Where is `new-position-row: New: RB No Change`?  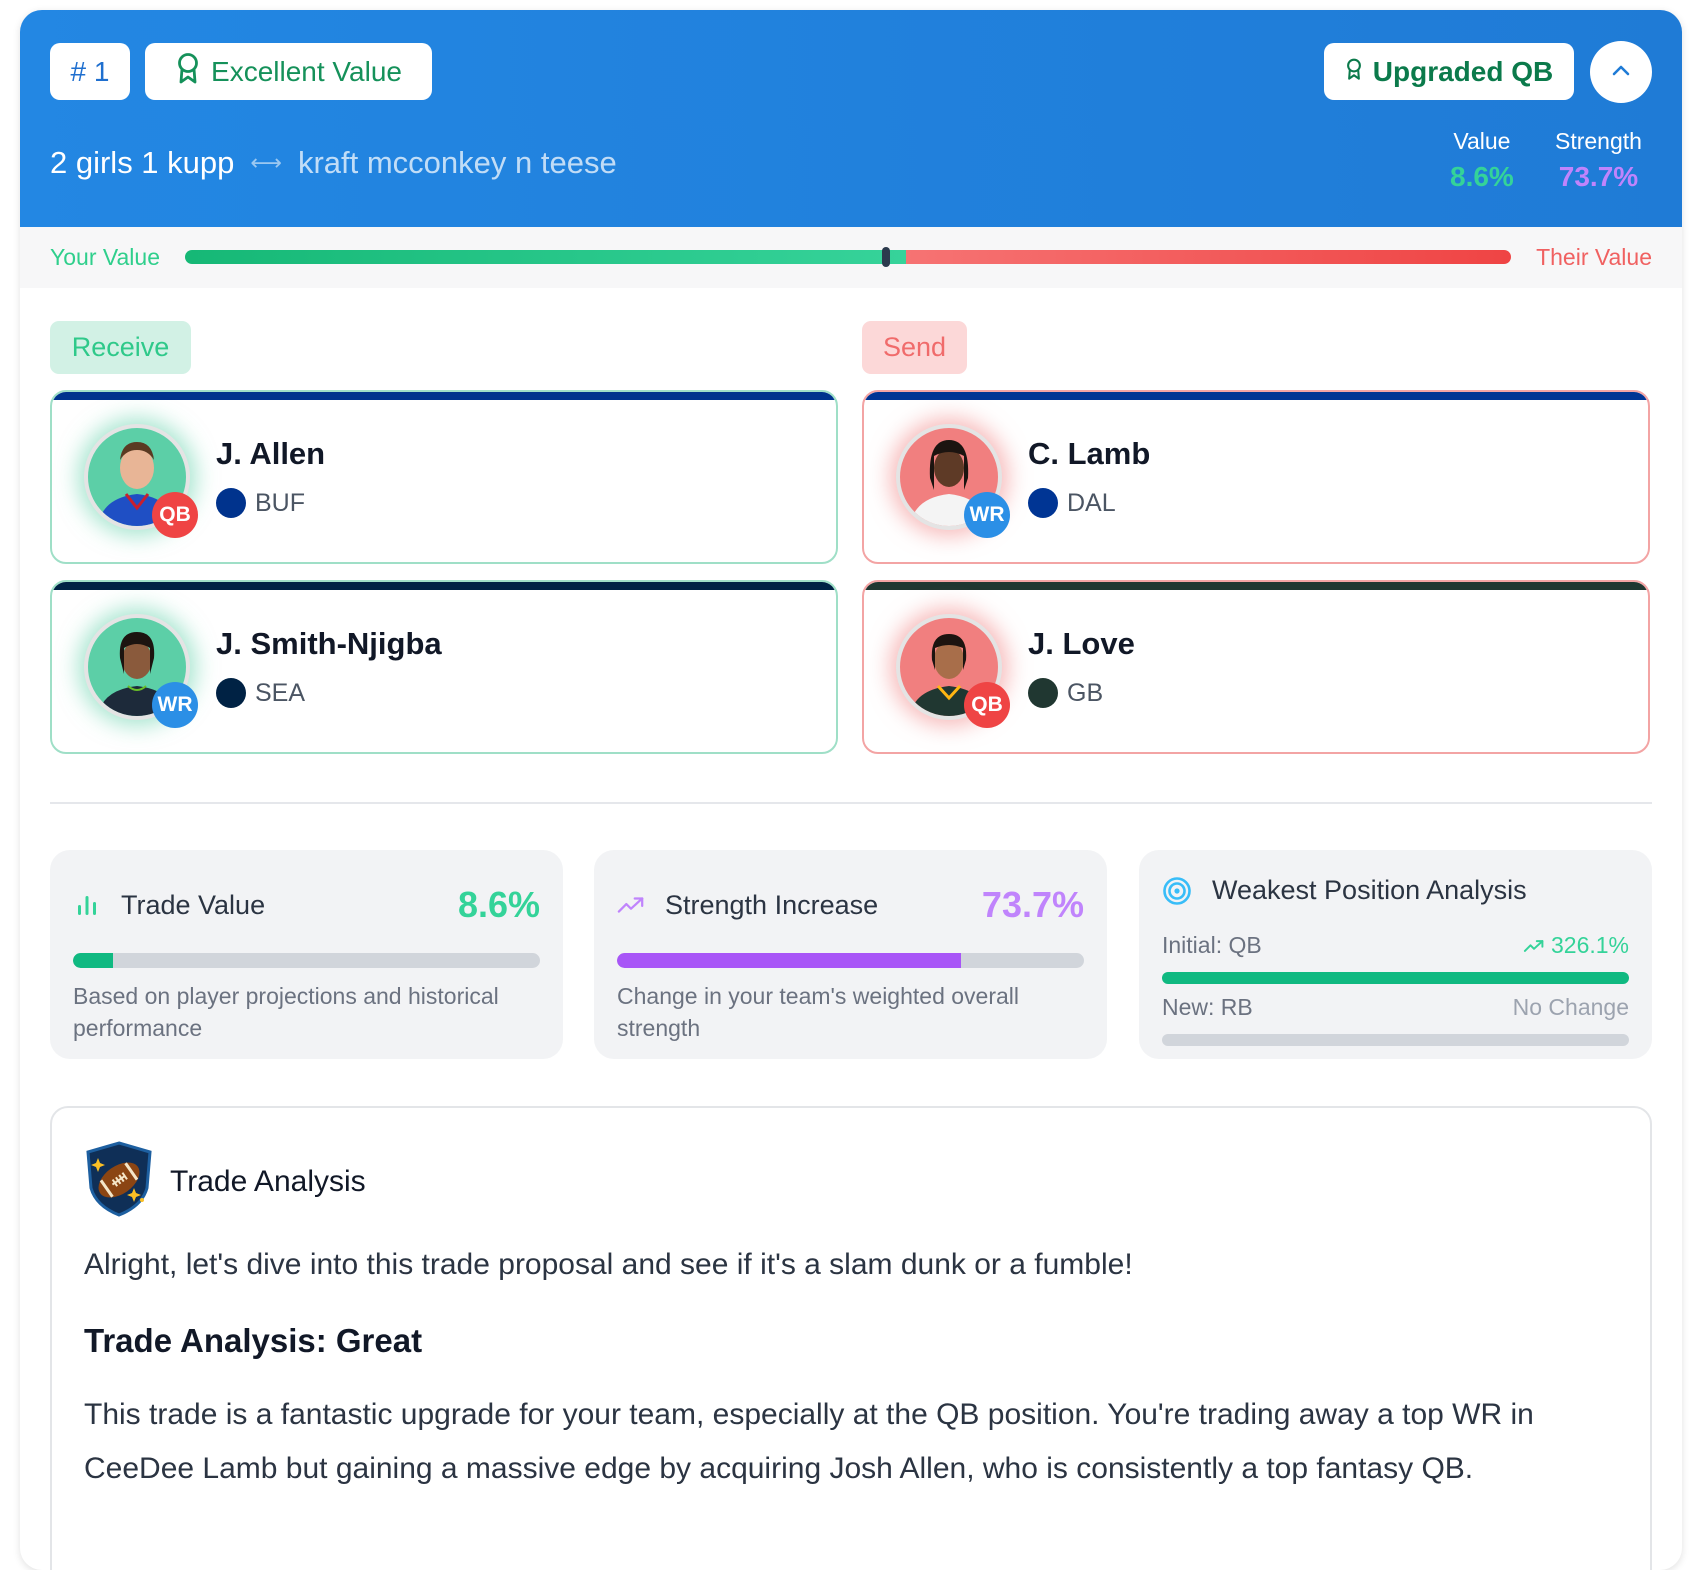
new-position-row: New: RB No Change is located at coordinates (1395, 1007).